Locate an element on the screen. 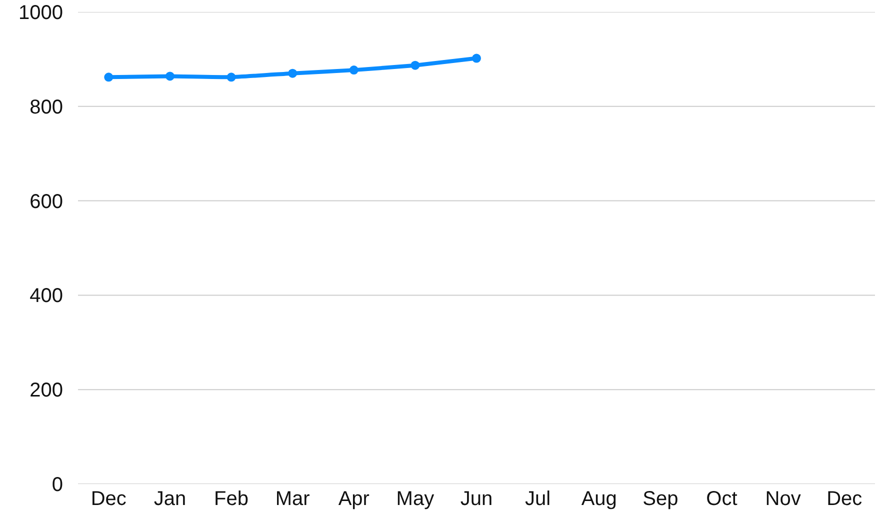 The width and height of the screenshot is (880, 522). x-tick-label: Nov is located at coordinates (783, 499).